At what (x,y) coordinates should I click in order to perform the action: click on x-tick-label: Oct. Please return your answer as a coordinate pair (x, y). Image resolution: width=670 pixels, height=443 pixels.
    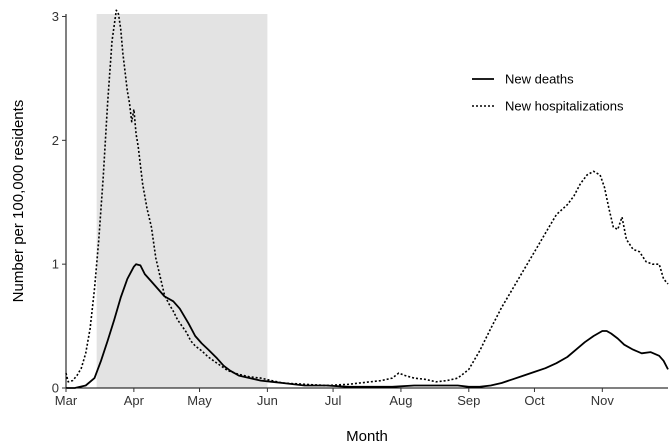
    Looking at the image, I should click on (534, 400).